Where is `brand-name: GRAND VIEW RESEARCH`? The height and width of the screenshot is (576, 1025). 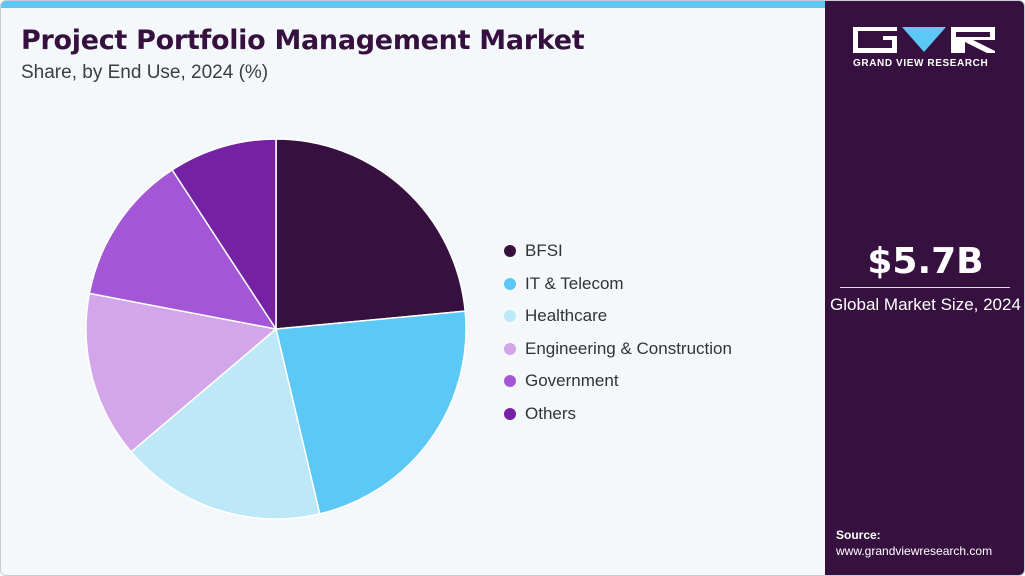
brand-name: GRAND VIEW RESEARCH is located at coordinates (921, 63).